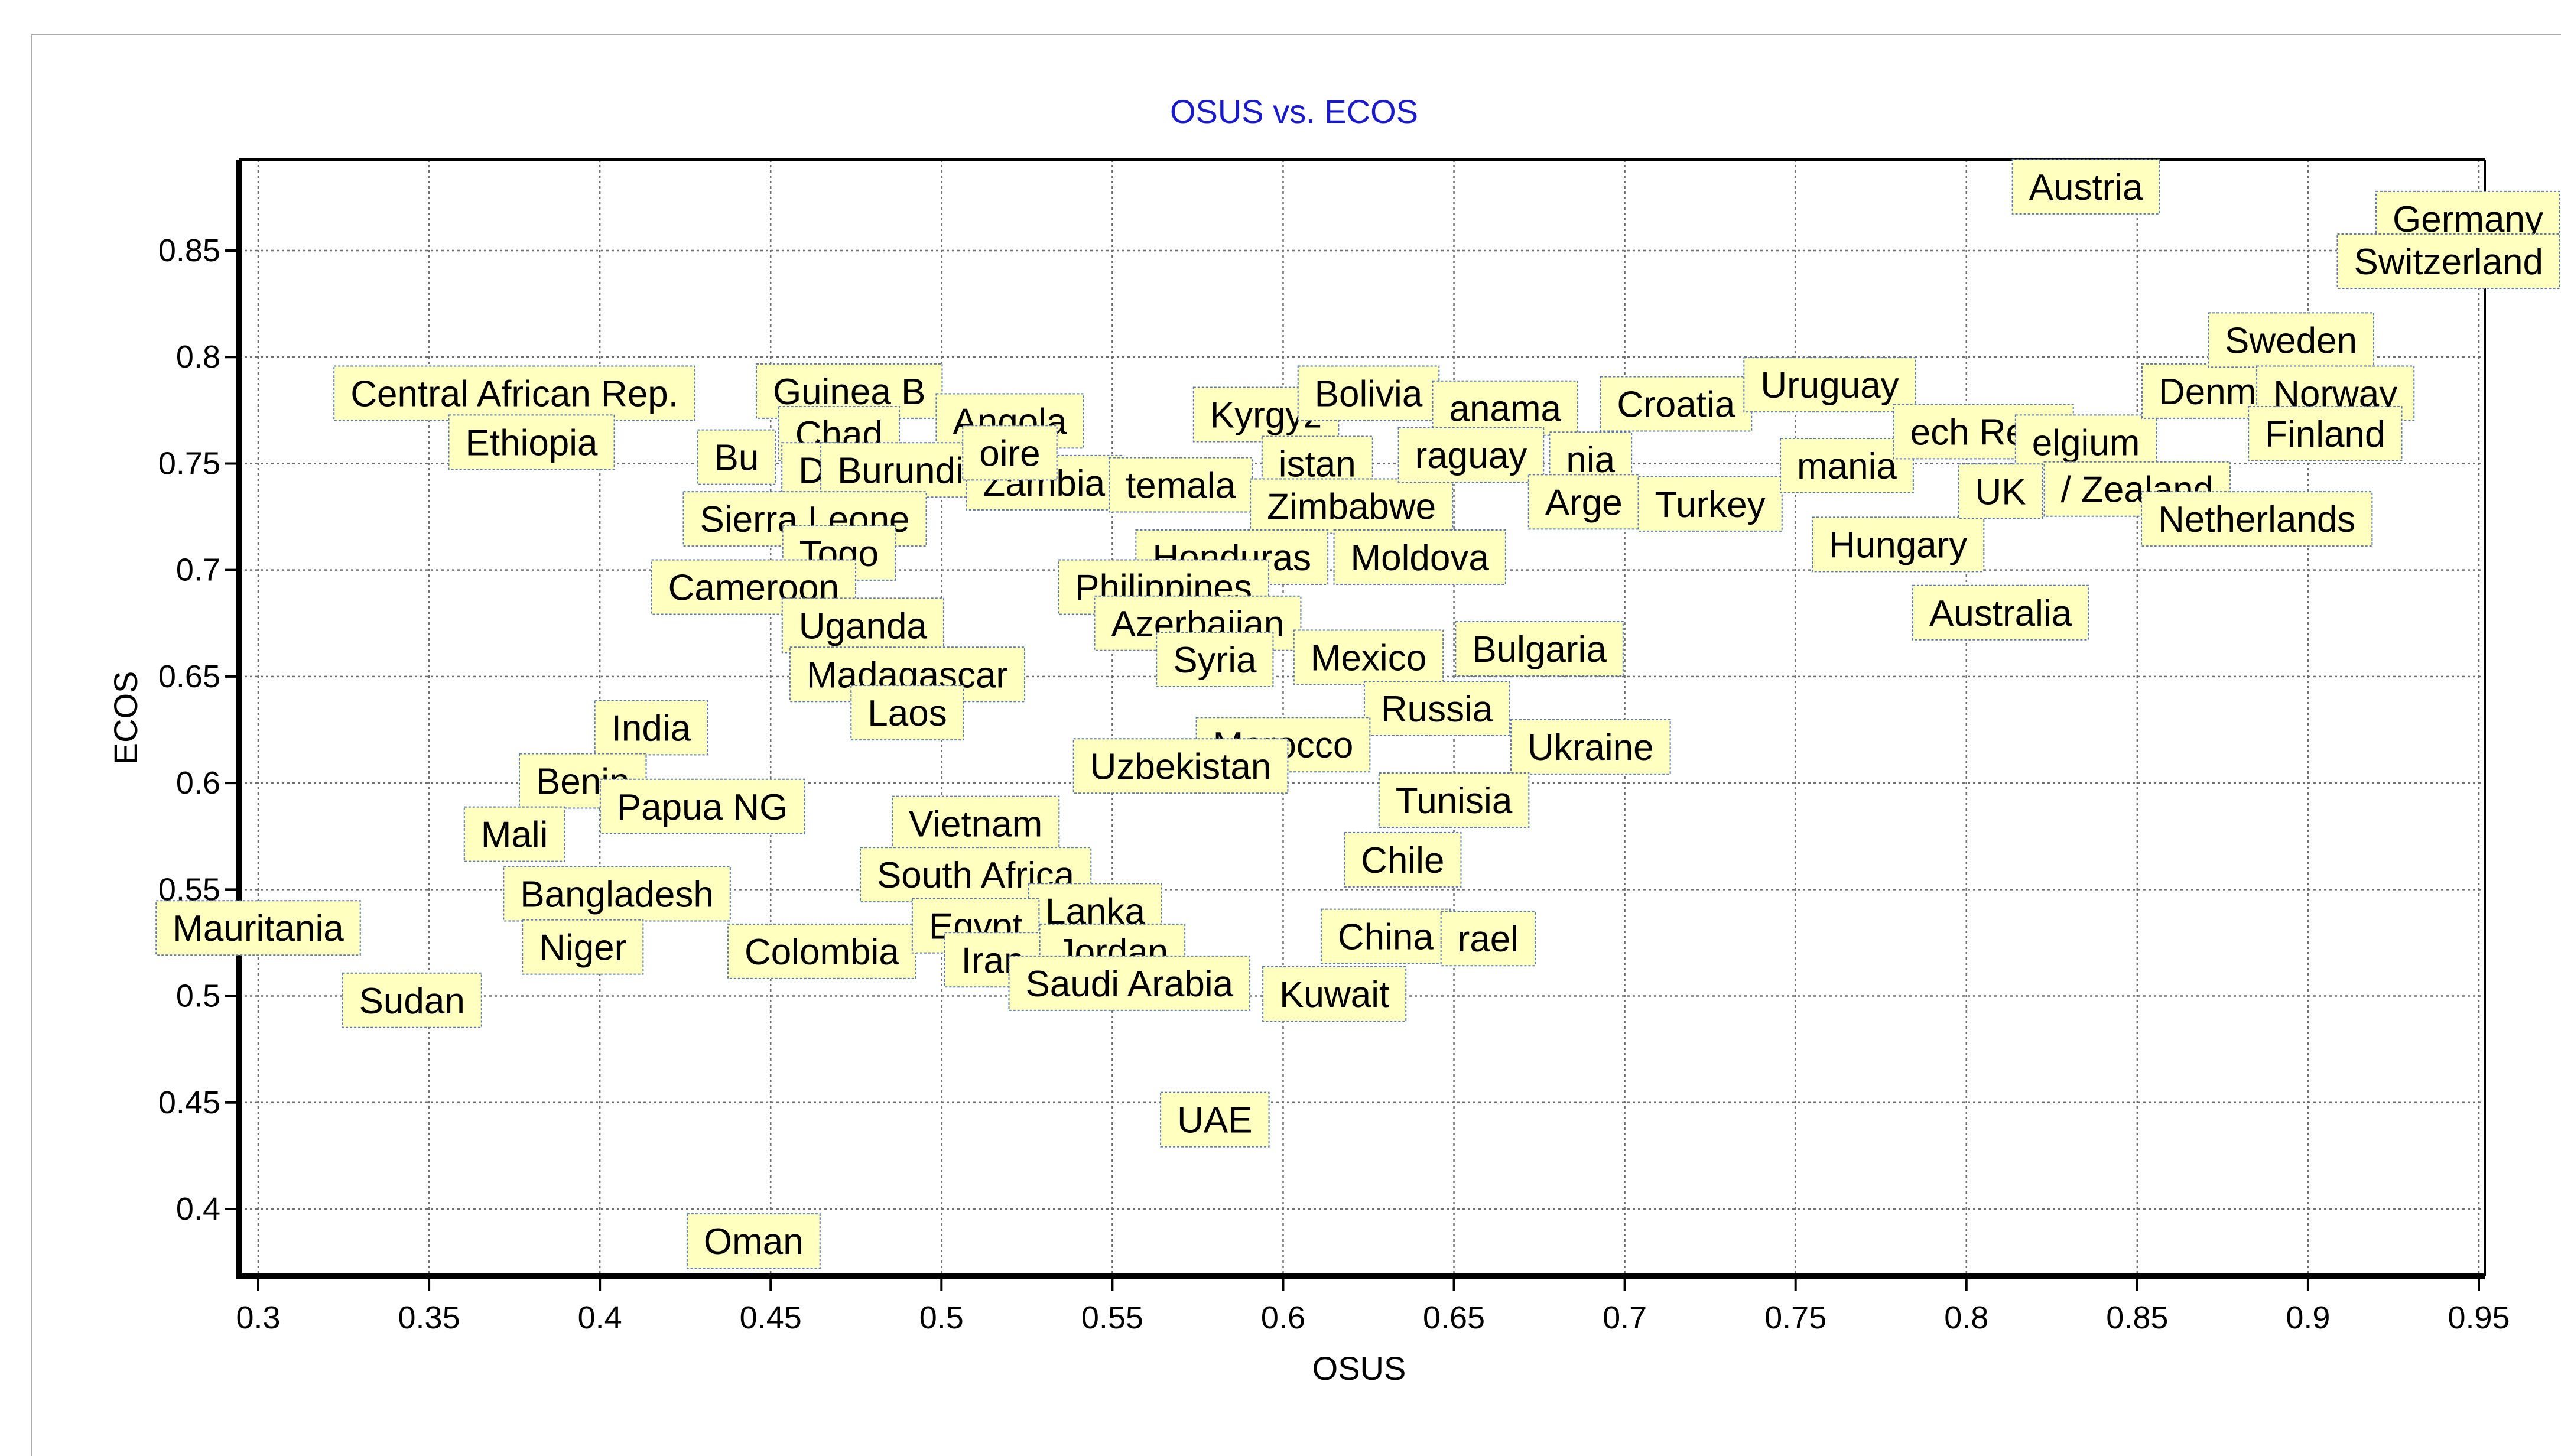 The image size is (2561, 1456). I want to click on y-tick-label: 0.85, so click(189, 250).